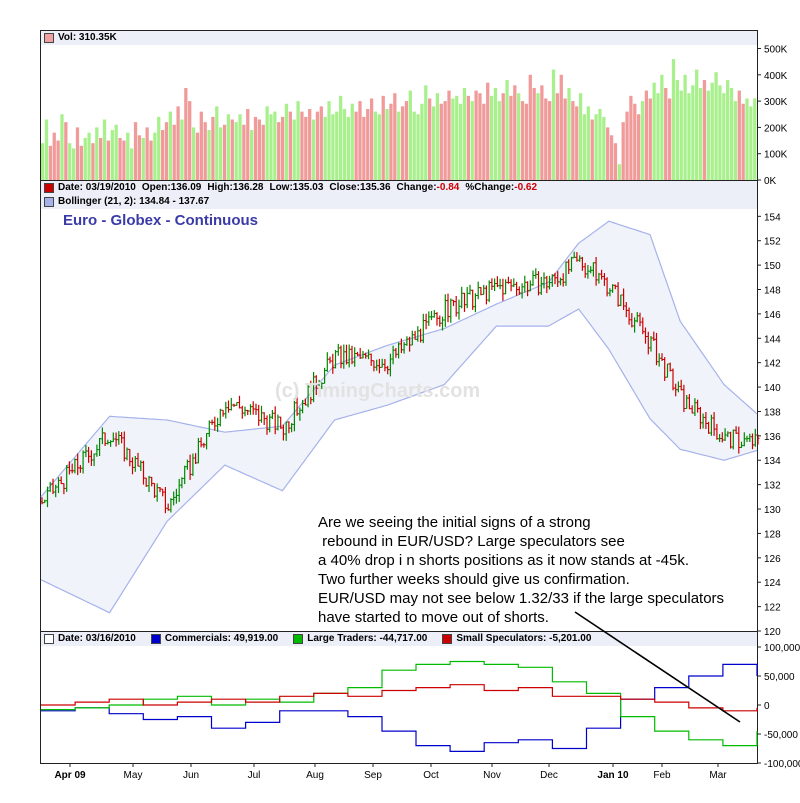  I want to click on bollinger-legend: Bollinger (21, 2): 134.84 - 137.67, so click(125, 201).